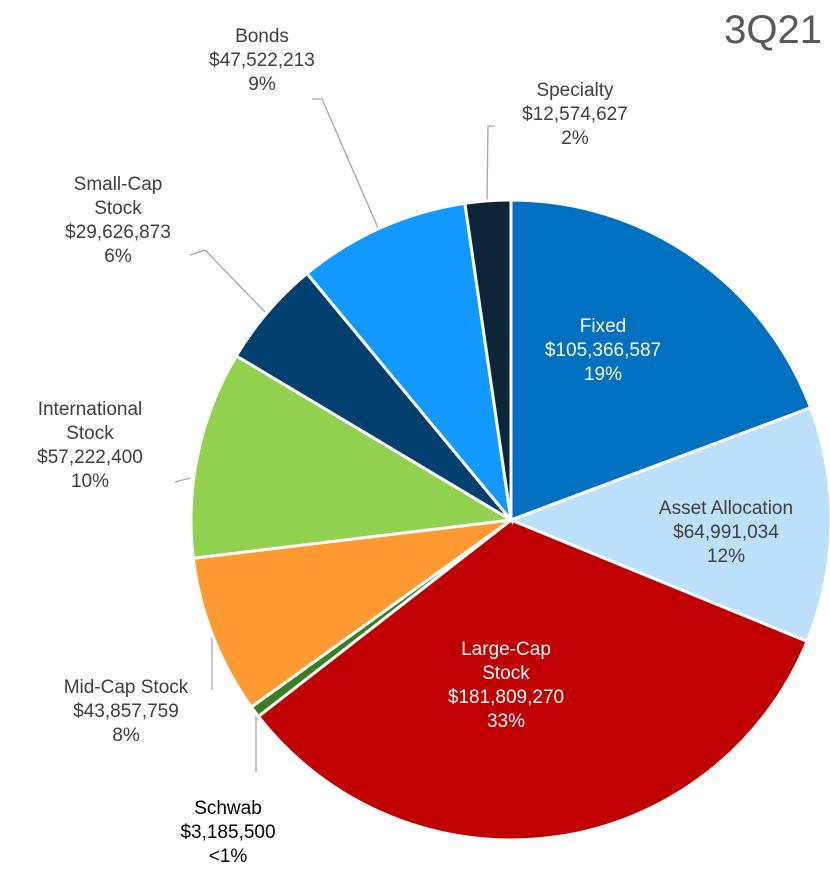 Image resolution: width=830 pixels, height=893 pixels. Describe the element at coordinates (90, 481) in the screenshot. I see `percent-label: 10%` at that location.